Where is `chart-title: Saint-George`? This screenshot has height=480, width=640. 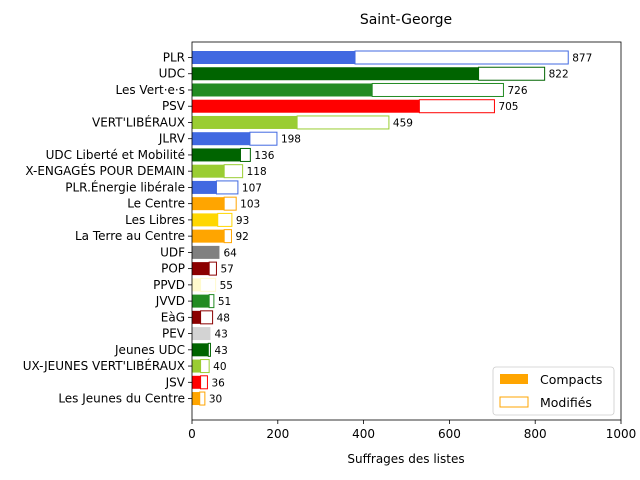 chart-title: Saint-George is located at coordinates (406, 20).